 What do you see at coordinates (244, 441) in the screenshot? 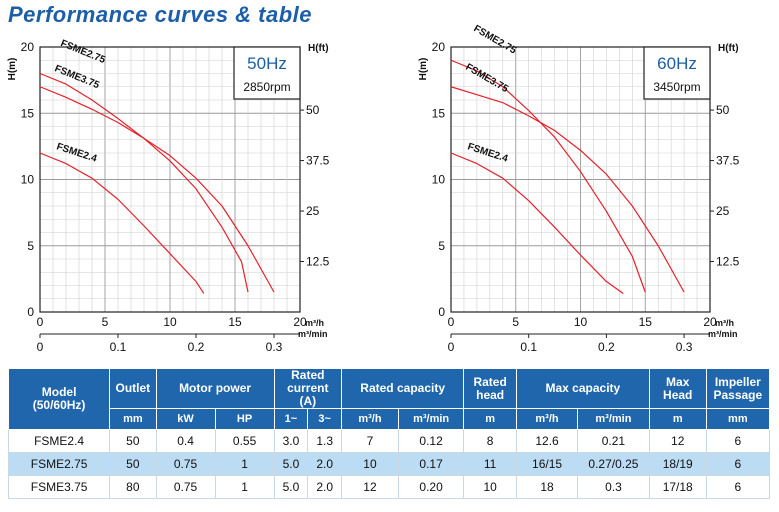
I see `table-cell: 0.55` at bounding box center [244, 441].